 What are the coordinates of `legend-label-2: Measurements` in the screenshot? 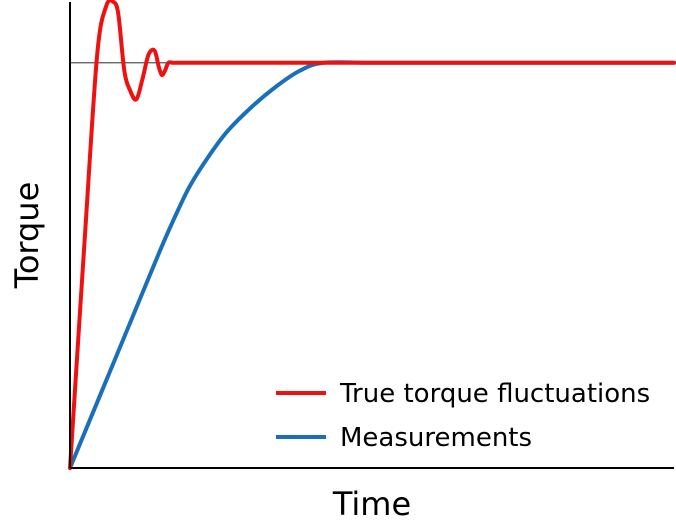 It's located at (436, 438).